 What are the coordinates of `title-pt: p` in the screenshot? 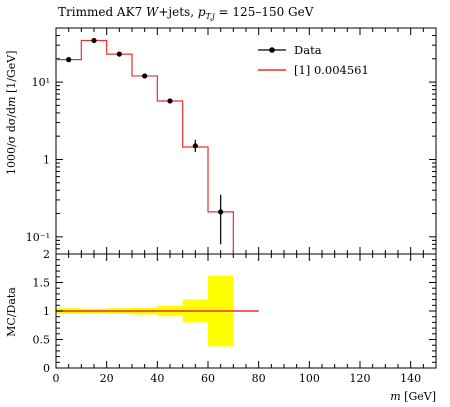 It's located at (202, 12).